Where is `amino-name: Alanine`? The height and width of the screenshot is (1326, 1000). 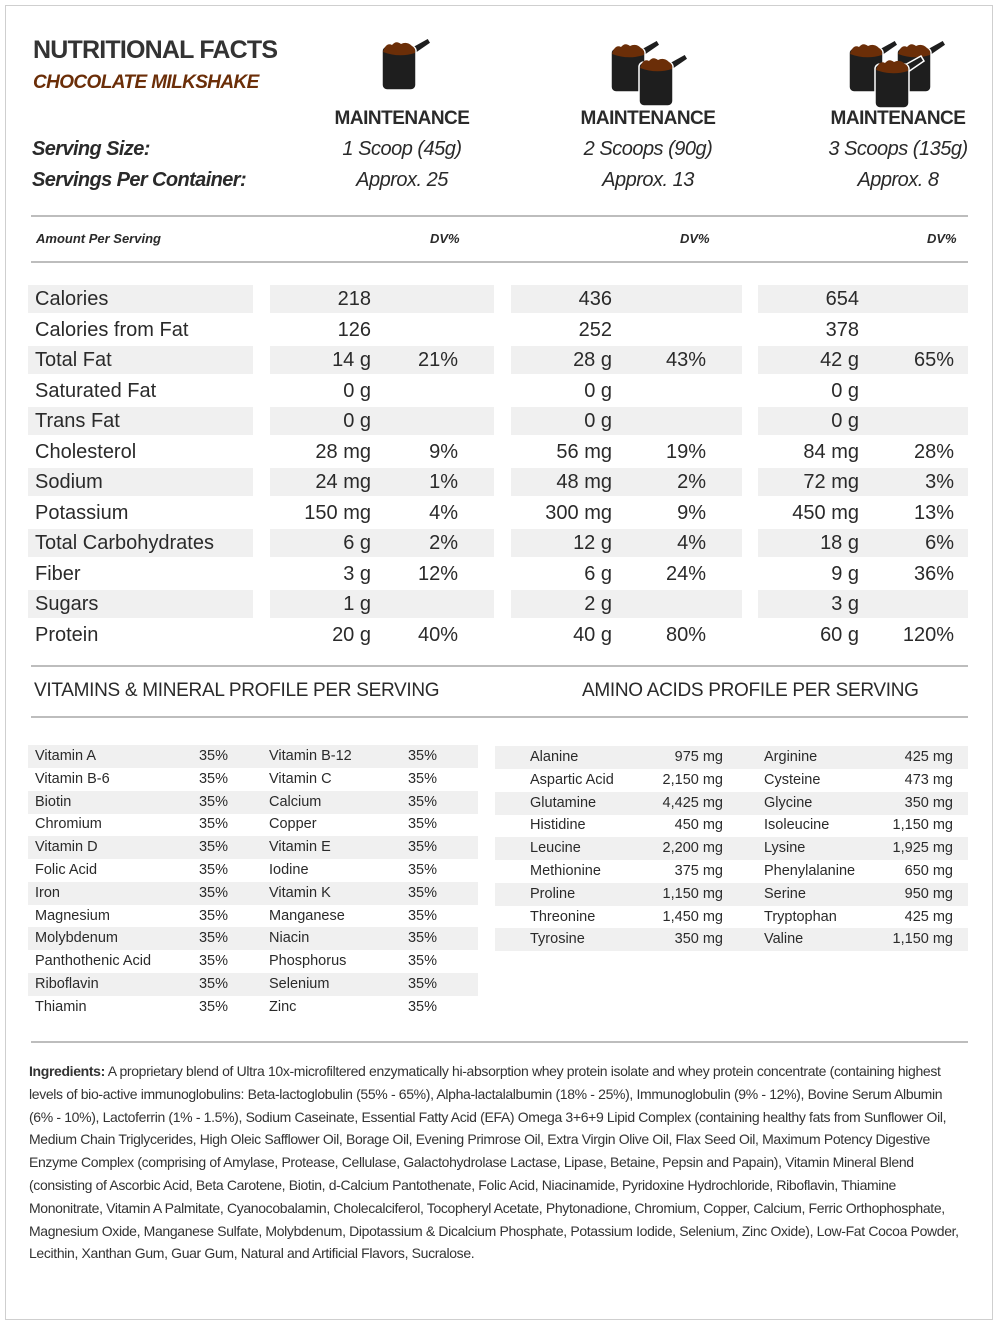
amino-name: Alanine is located at coordinates (554, 757).